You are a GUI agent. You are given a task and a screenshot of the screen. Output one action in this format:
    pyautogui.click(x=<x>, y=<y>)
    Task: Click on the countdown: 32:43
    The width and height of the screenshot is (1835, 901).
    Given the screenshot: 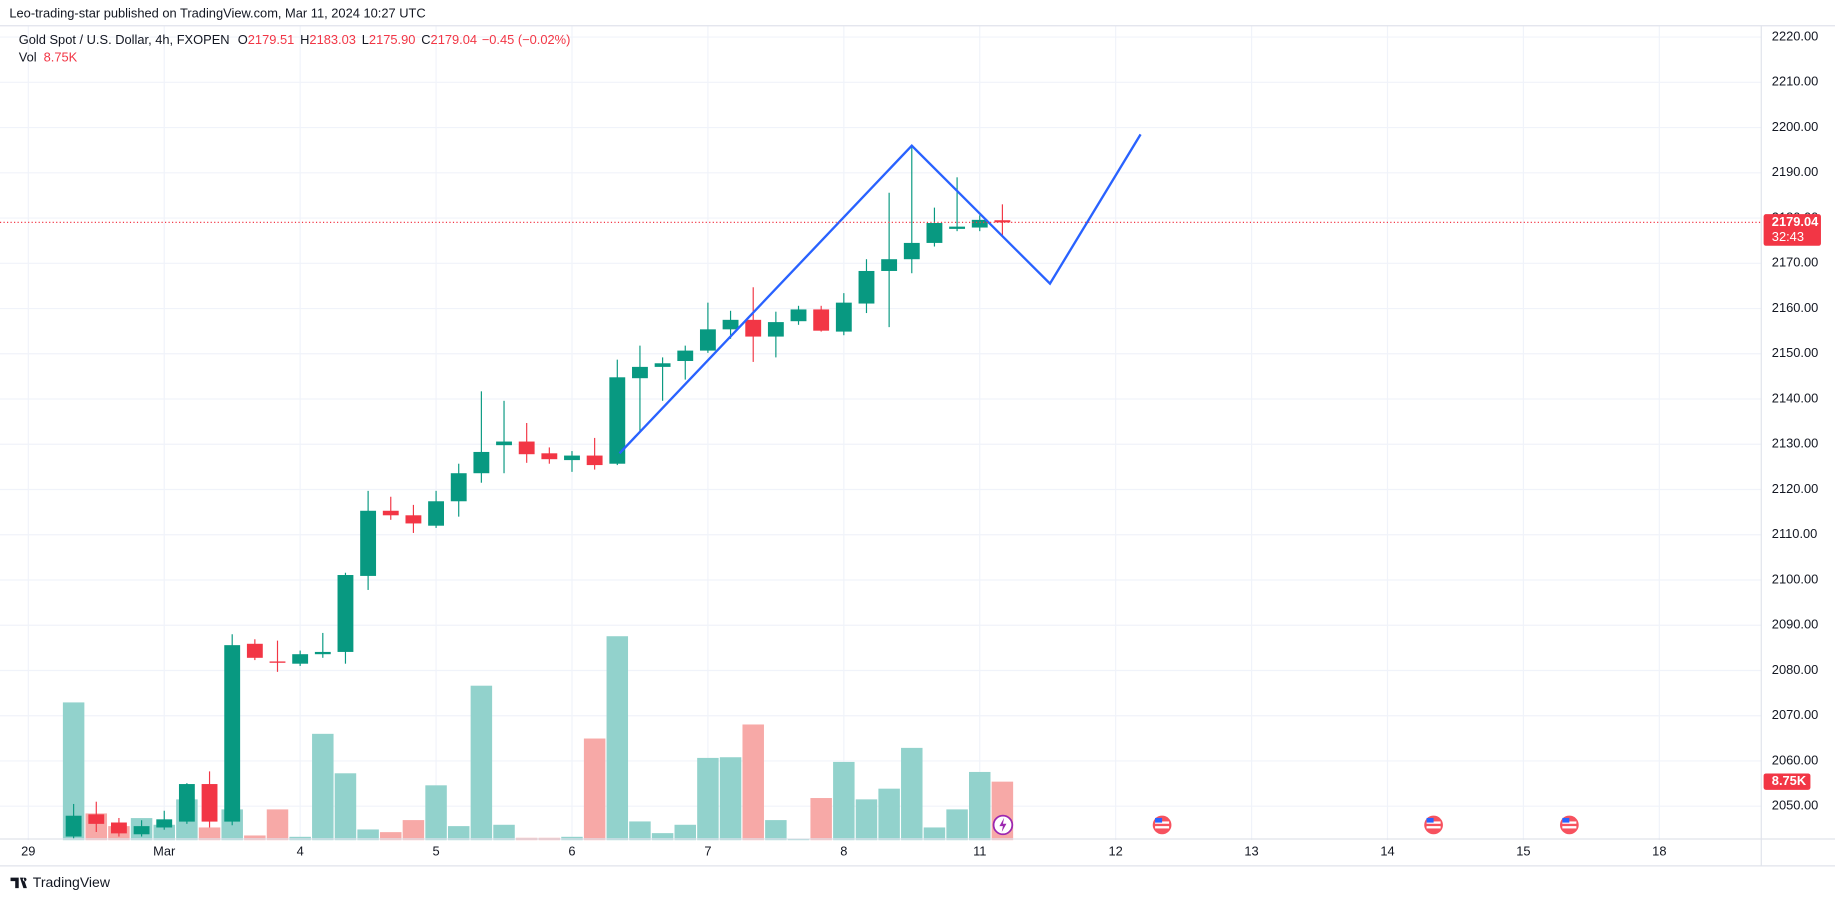 What is the action you would take?
    pyautogui.click(x=1788, y=236)
    